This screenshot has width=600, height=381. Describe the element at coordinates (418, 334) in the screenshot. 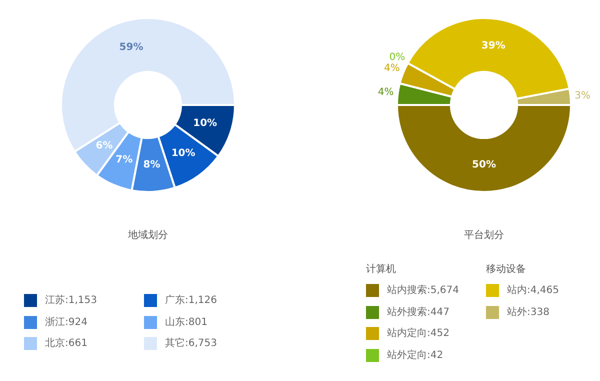

I see `legend-label: 站内定向:452` at that location.